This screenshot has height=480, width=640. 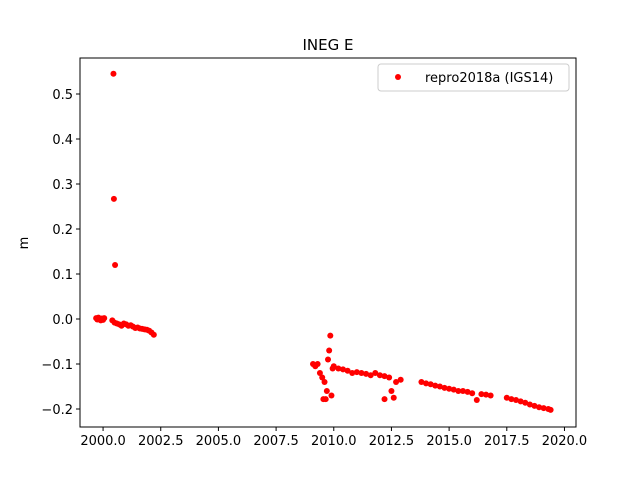 I want to click on x-tick-label: 2010.0, so click(x=334, y=441).